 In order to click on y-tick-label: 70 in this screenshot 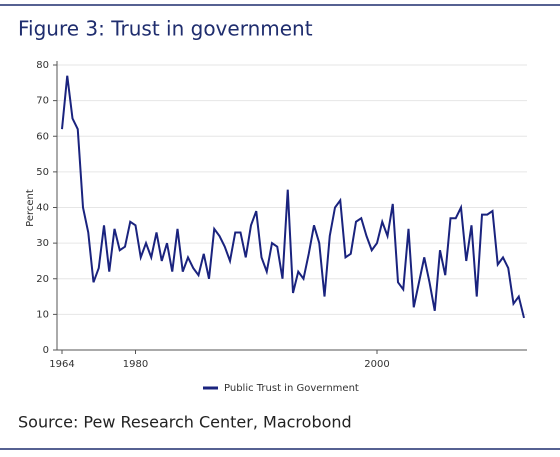, I will do `click(42, 101)`.